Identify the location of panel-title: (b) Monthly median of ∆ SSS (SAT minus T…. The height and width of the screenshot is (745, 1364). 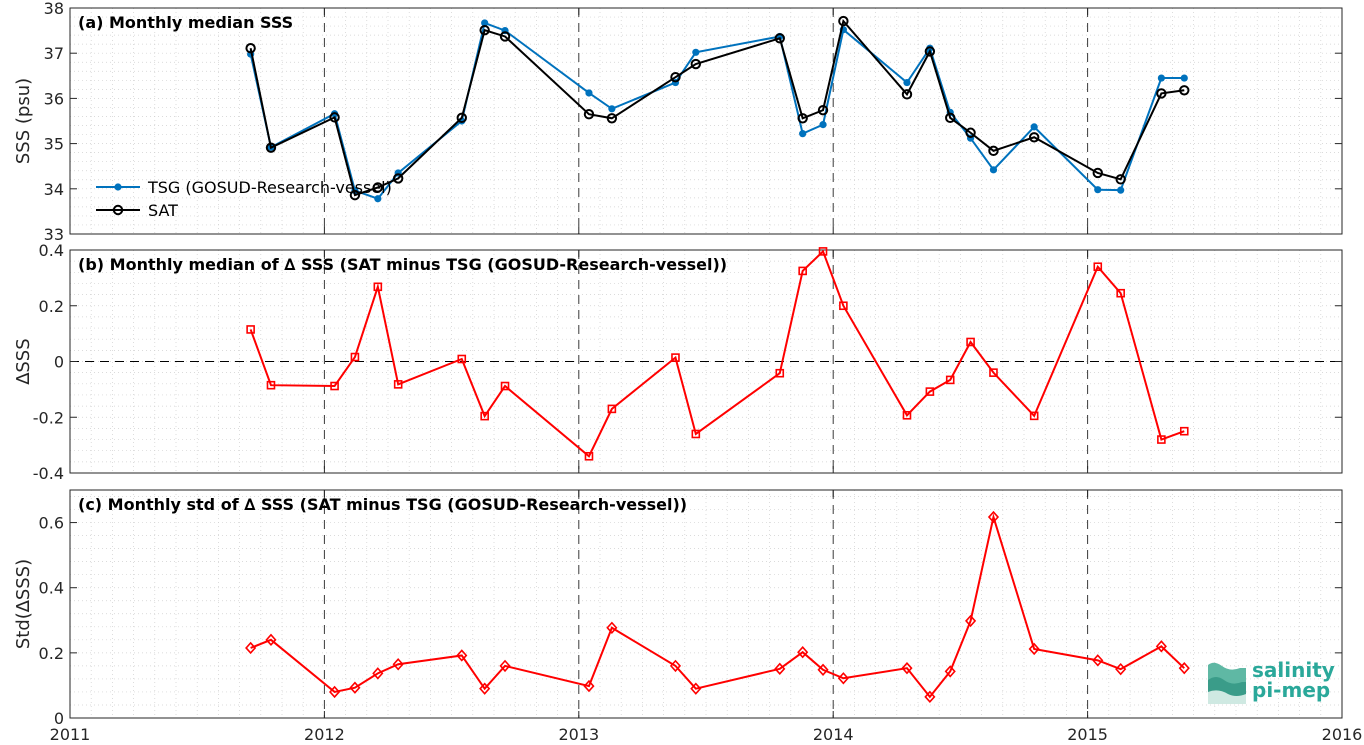
(402, 264).